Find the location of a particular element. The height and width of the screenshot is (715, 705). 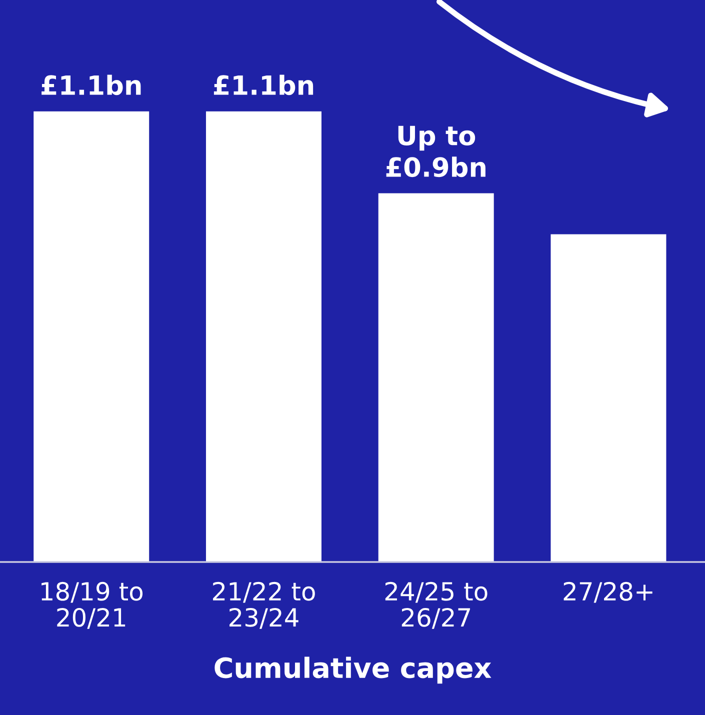

data-label: Up to £0.9bn is located at coordinates (436, 152).